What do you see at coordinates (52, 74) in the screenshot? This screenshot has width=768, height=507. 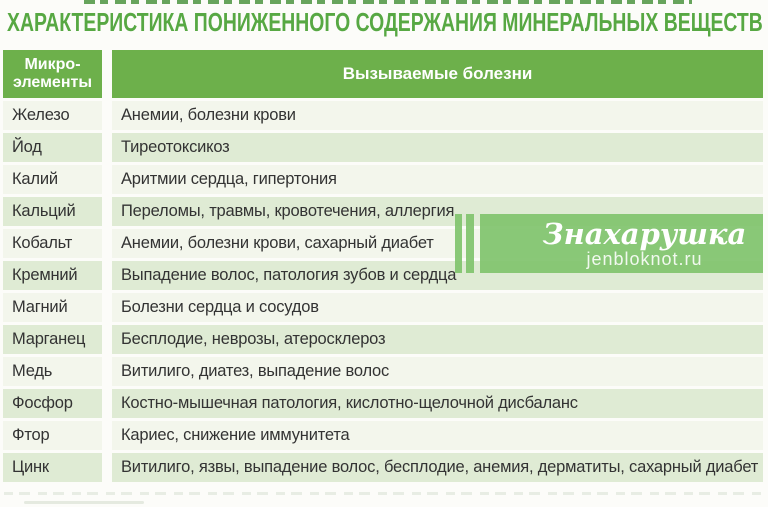 I see `table-header-microelements: Микро-элементы` at bounding box center [52, 74].